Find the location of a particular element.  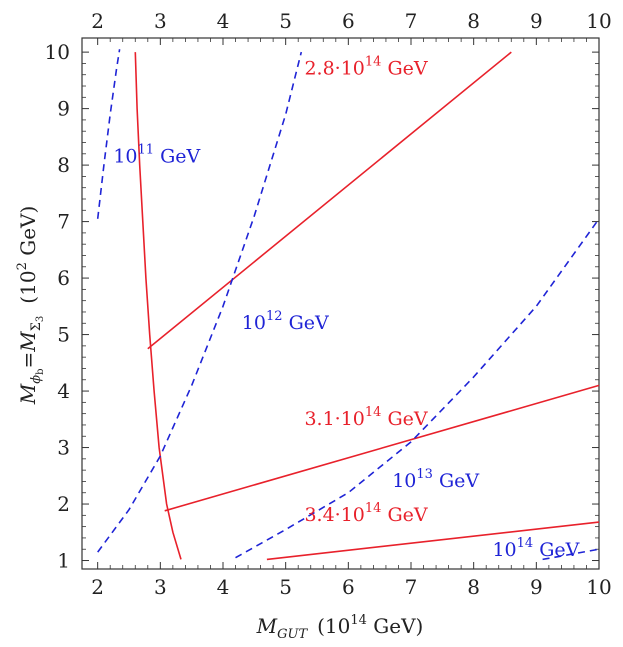

annotation-label: 3.1·1014 GeV is located at coordinates (365, 417).